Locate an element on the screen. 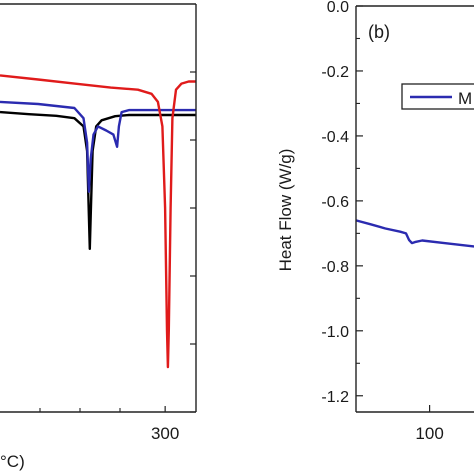 The height and width of the screenshot is (474, 474). panel-b-legend: M is located at coordinates (437, 96).